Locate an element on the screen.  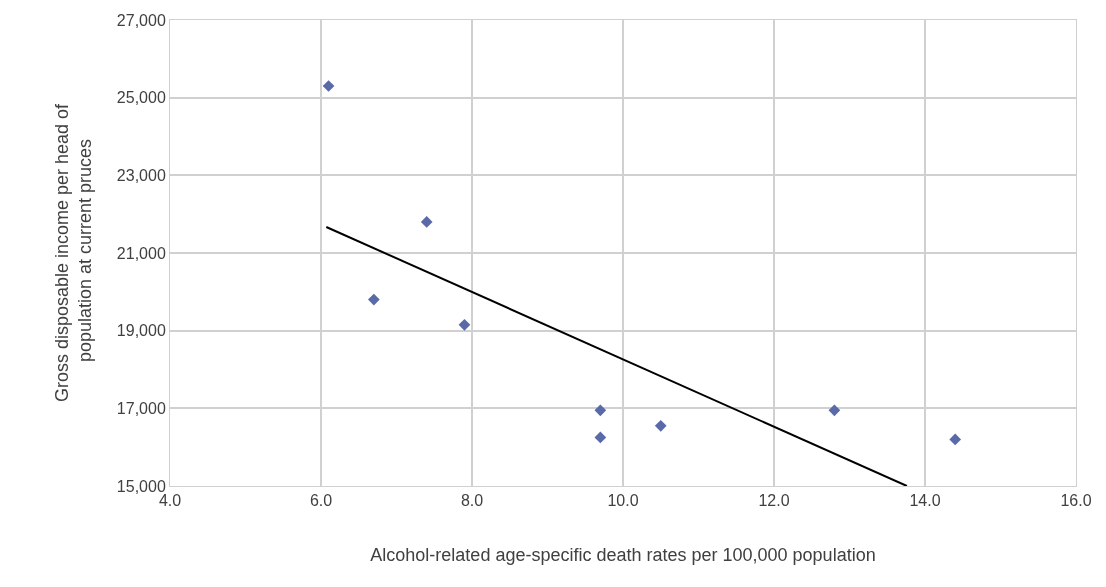
x-axis-title: Alcohol-related age-specific death rates per 100,000 population is located at coordinates (623, 555).